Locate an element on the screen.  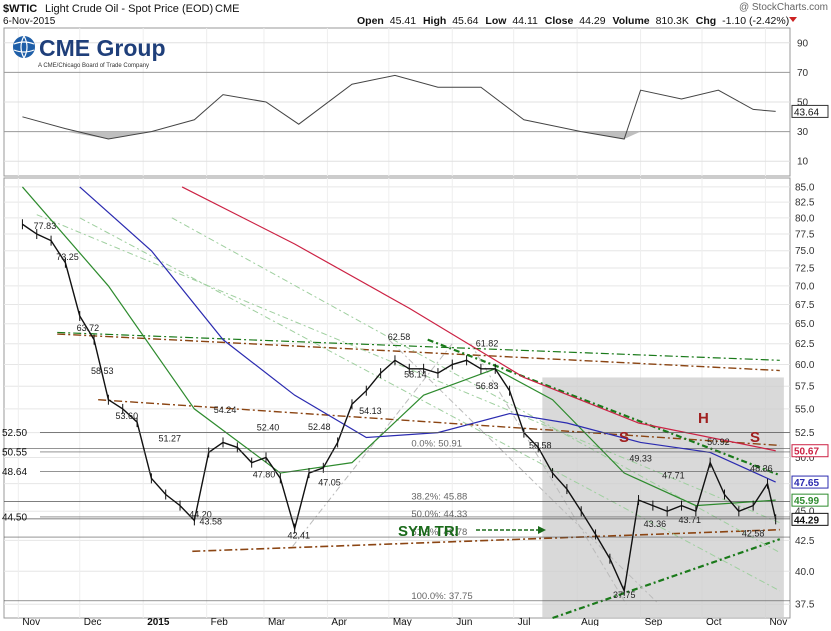
price-axis-label: 55.0 is located at coordinates (805, 409).